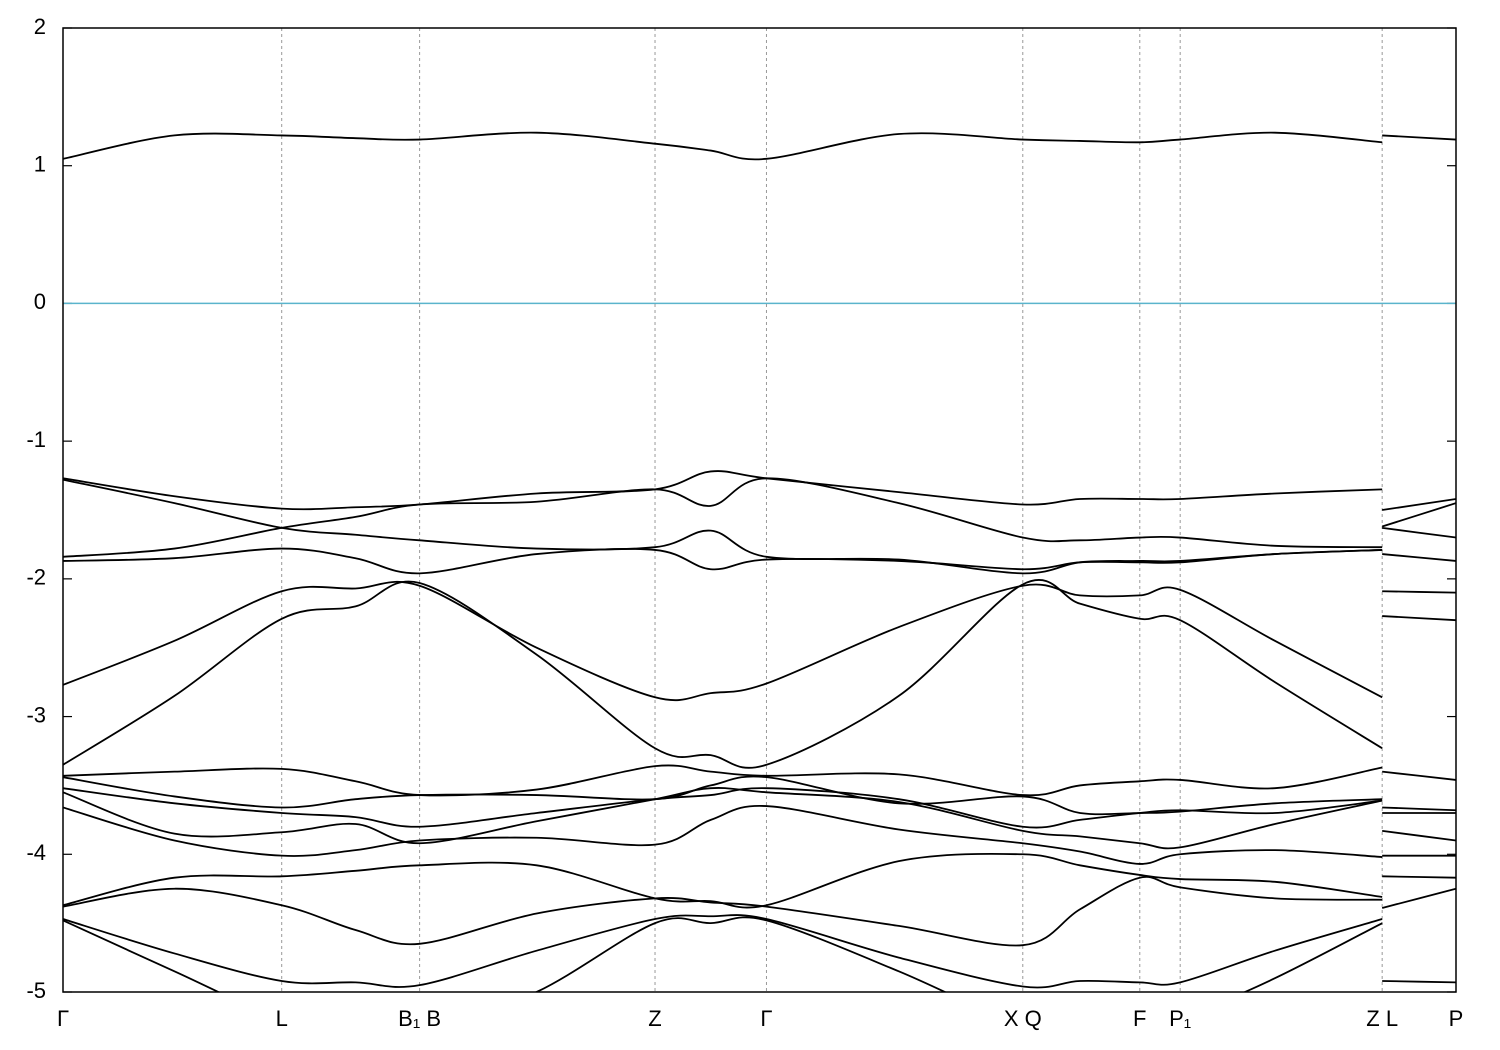 Image resolution: width=1500 pixels, height=1050 pixels. What do you see at coordinates (1456, 1018) in the screenshot?
I see `x-tick-label: P` at bounding box center [1456, 1018].